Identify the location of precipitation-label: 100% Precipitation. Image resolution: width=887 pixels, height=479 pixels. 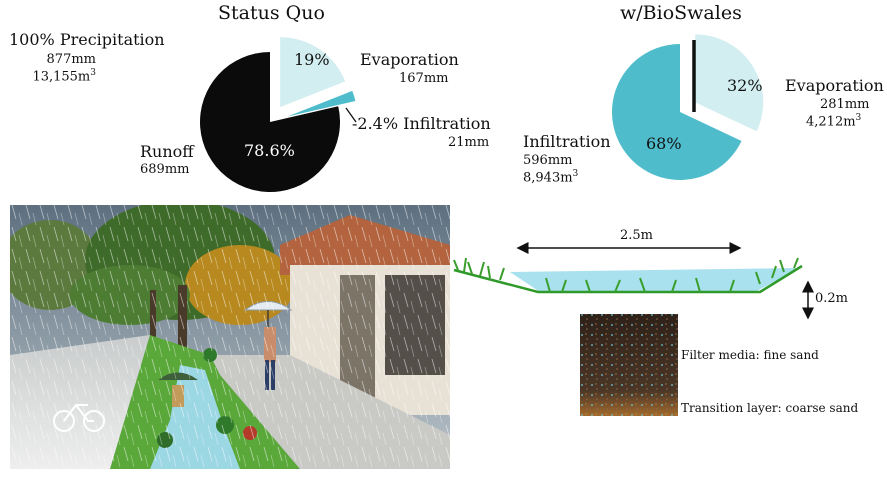
(87, 39).